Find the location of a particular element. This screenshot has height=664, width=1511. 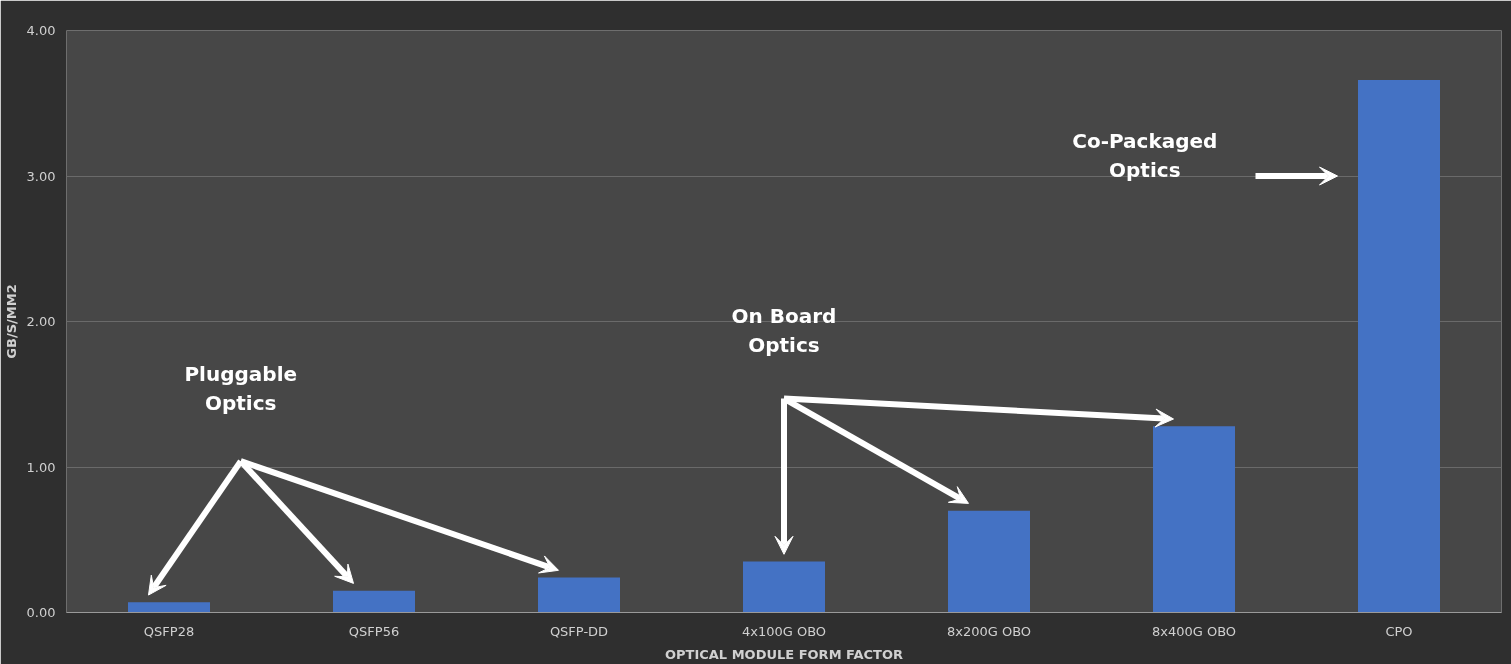

y-tick-label: 4.00 is located at coordinates (41, 30).